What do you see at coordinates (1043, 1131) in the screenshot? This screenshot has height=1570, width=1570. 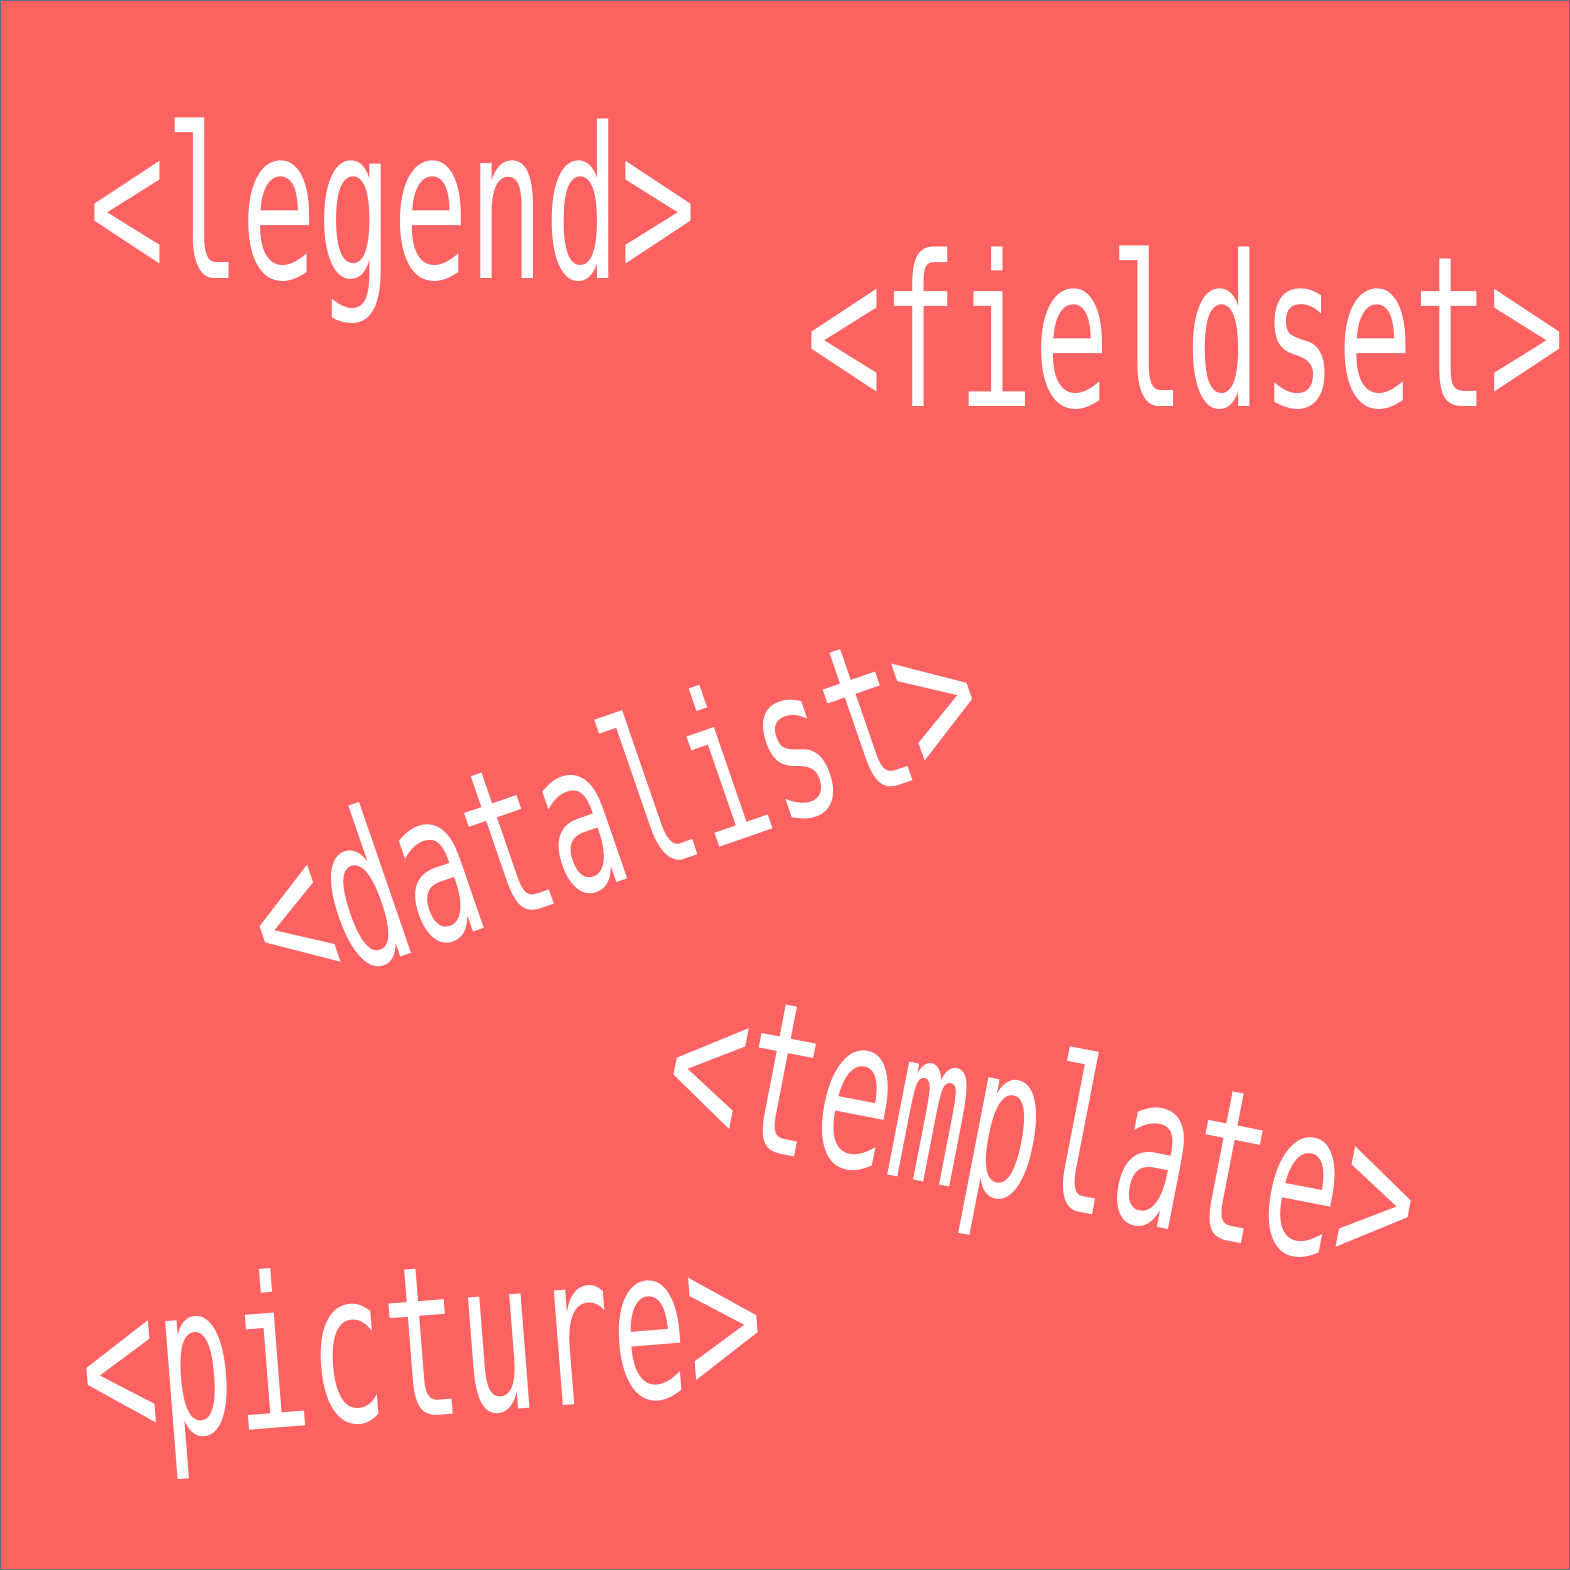 I see `tag-template: <template>` at bounding box center [1043, 1131].